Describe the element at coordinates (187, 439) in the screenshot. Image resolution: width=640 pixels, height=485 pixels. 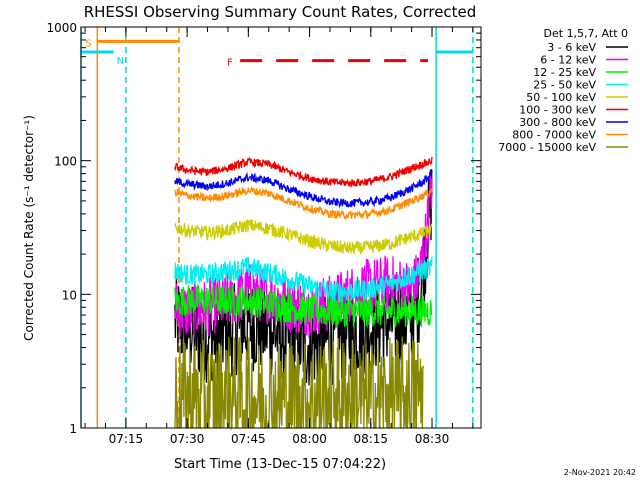
I see `x-tick-label-0730: 07:30` at that location.